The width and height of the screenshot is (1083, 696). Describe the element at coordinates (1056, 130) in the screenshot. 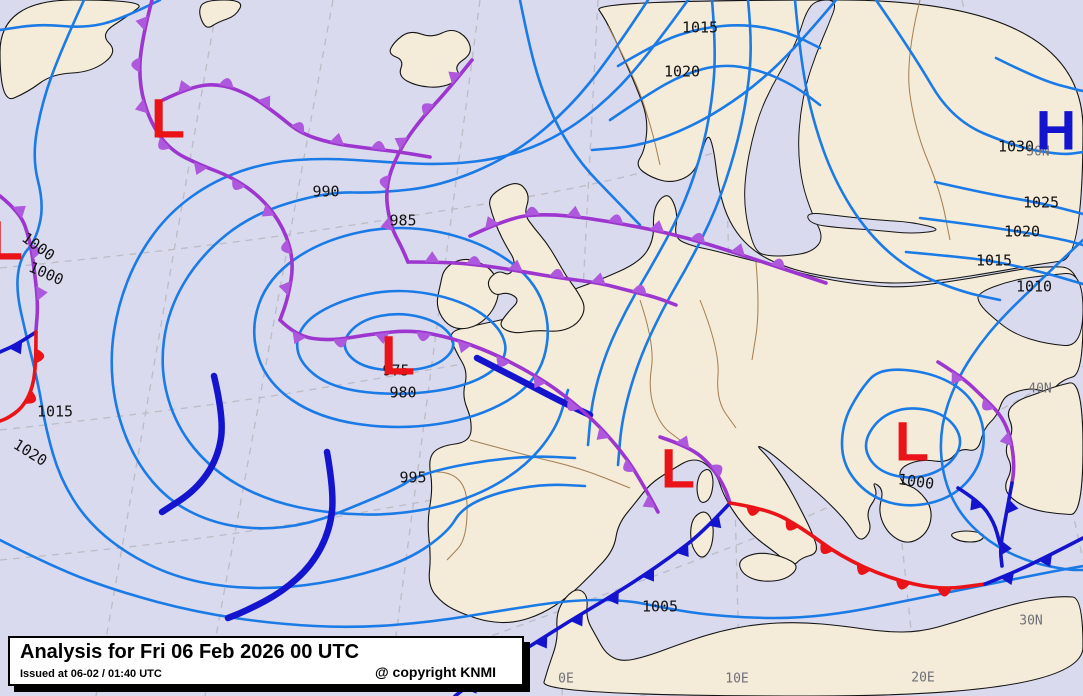

I see `high-pressure-center: H` at that location.